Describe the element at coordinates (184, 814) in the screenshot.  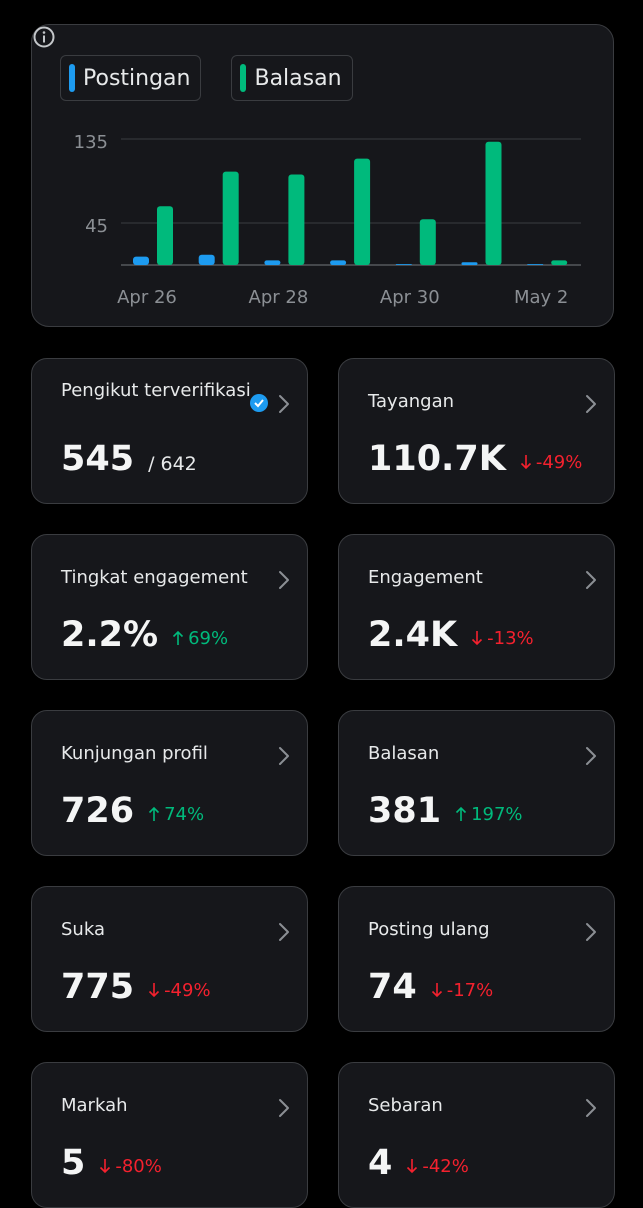
I see `change-text: 74%` at that location.